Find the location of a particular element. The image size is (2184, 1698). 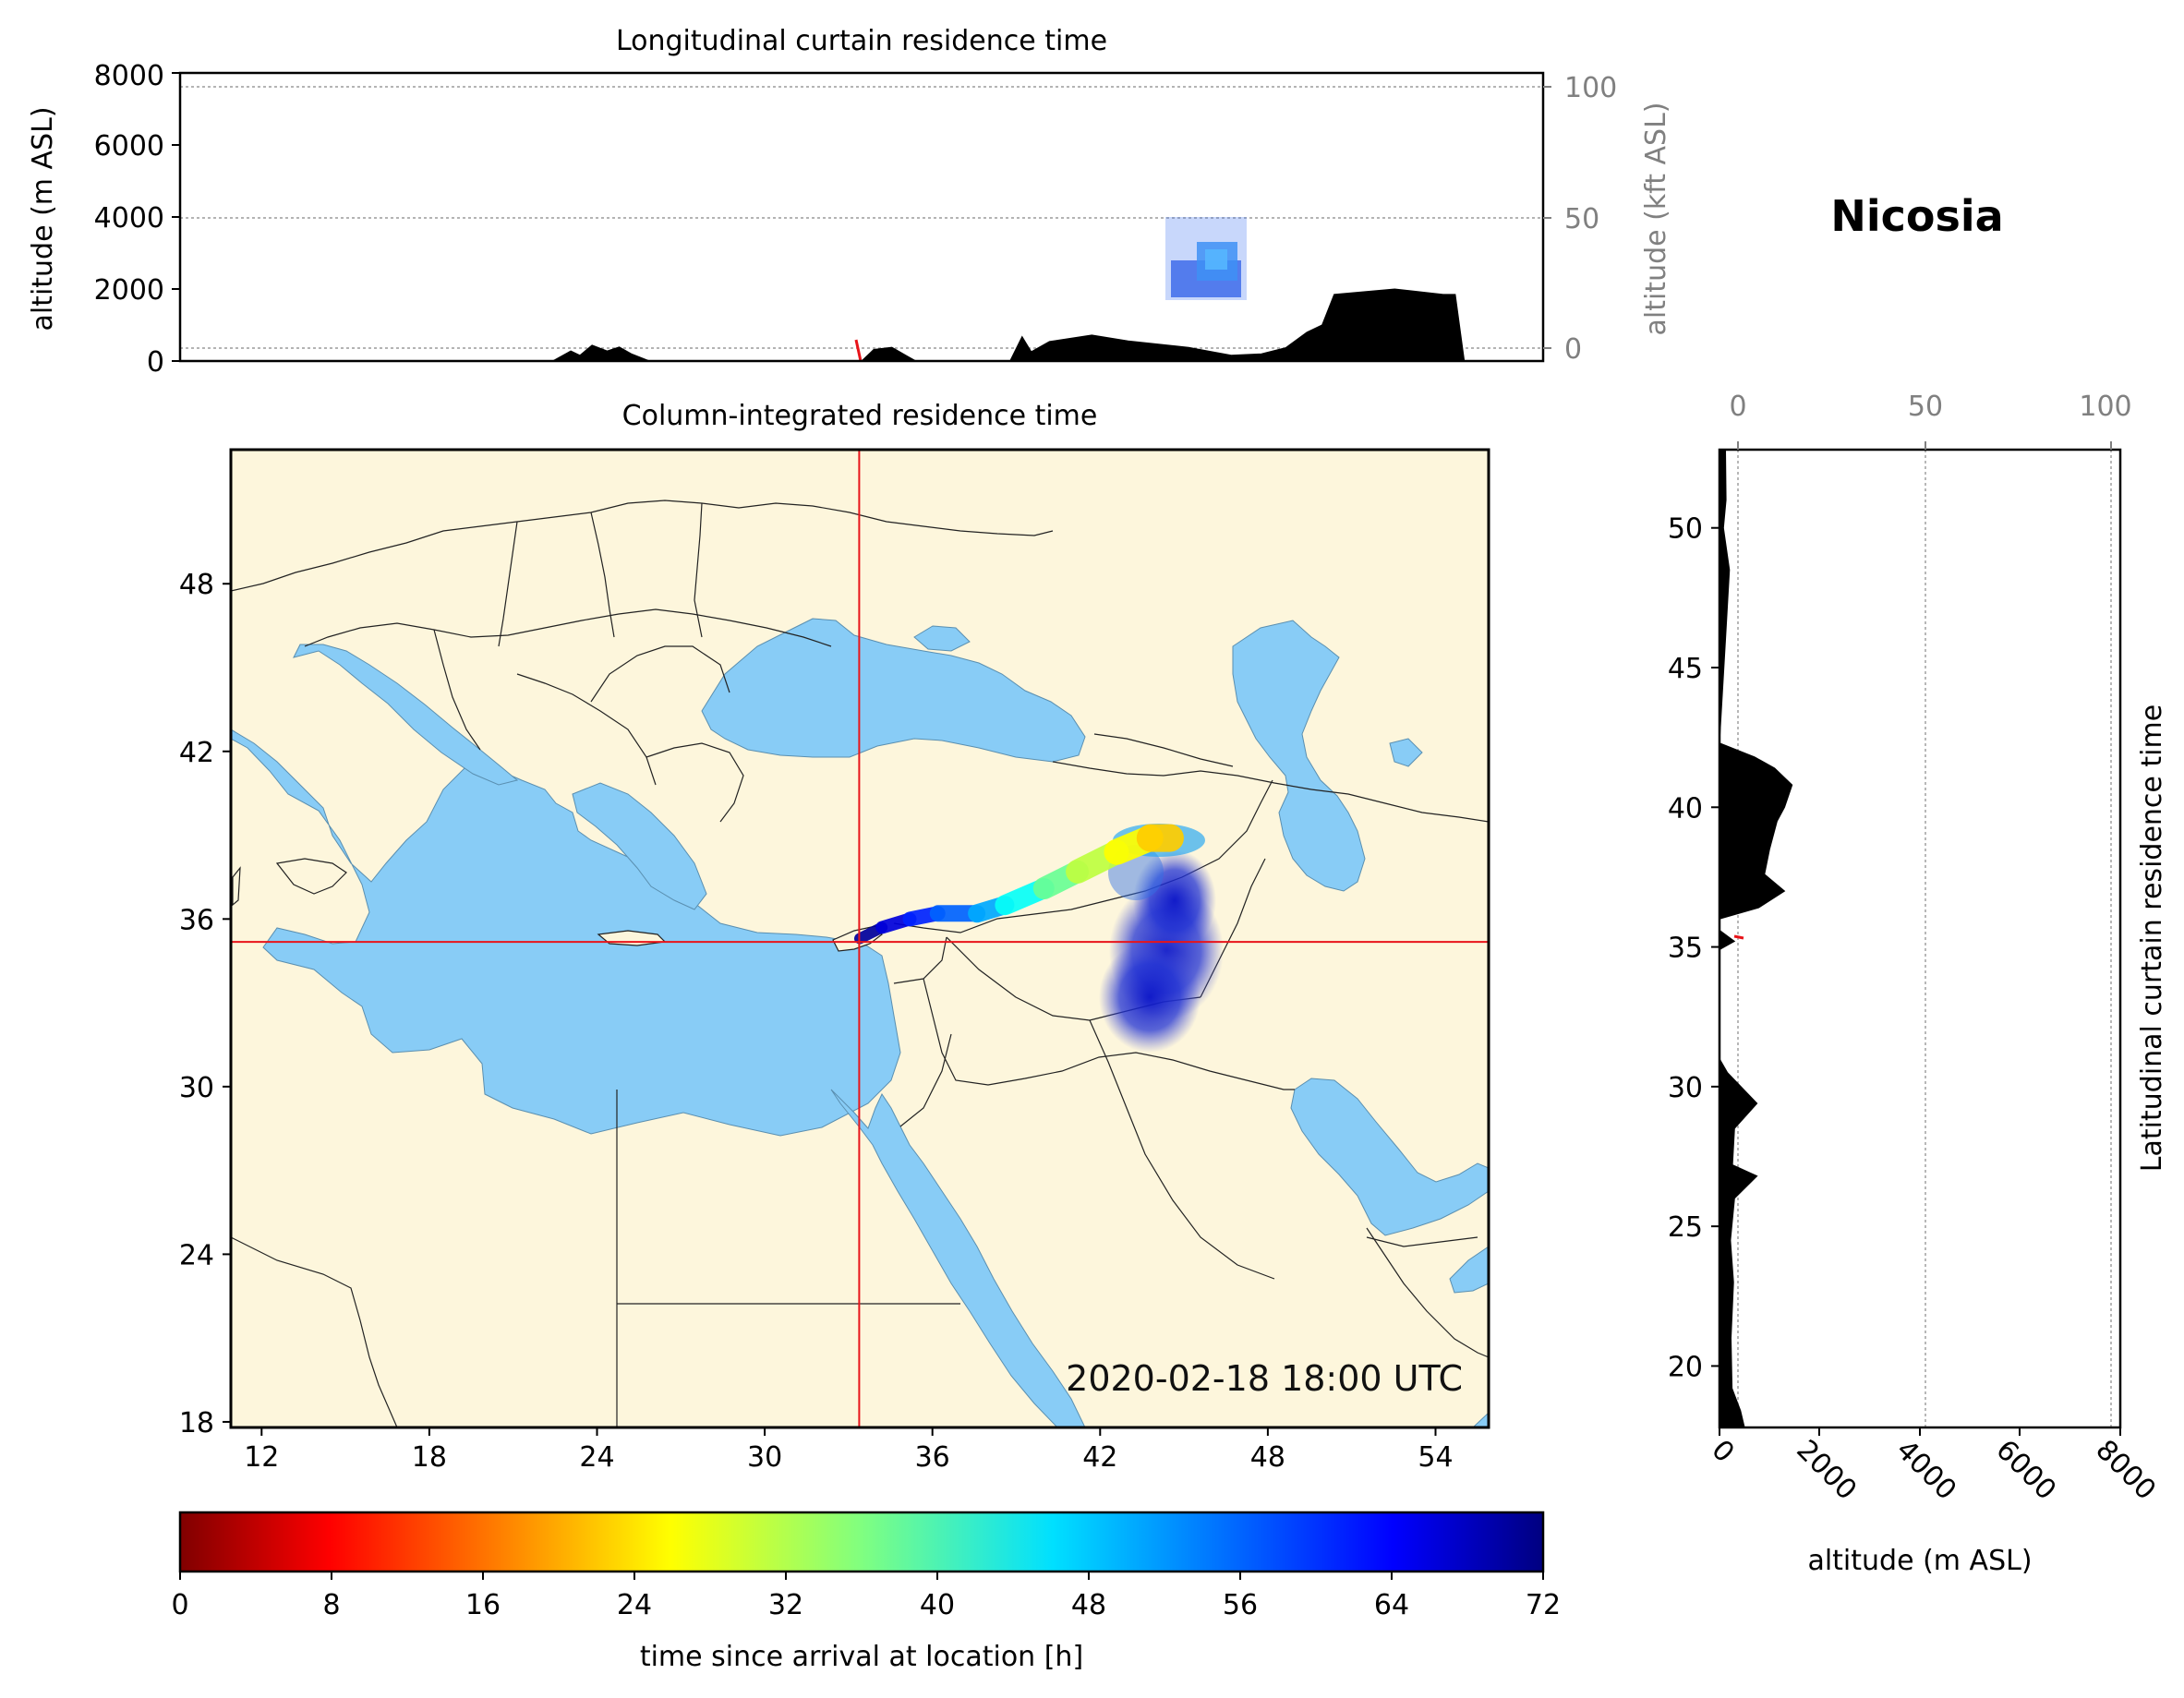

ytick-label: 4000 is located at coordinates (129, 218).